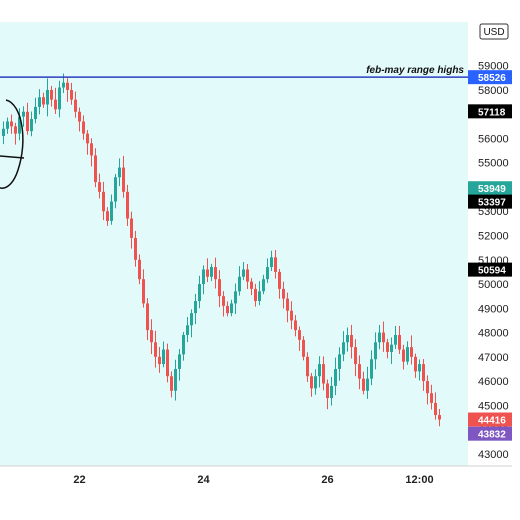 This screenshot has width=520, height=520. Describe the element at coordinates (493, 334) in the screenshot. I see `y-tick-label: 48000` at that location.